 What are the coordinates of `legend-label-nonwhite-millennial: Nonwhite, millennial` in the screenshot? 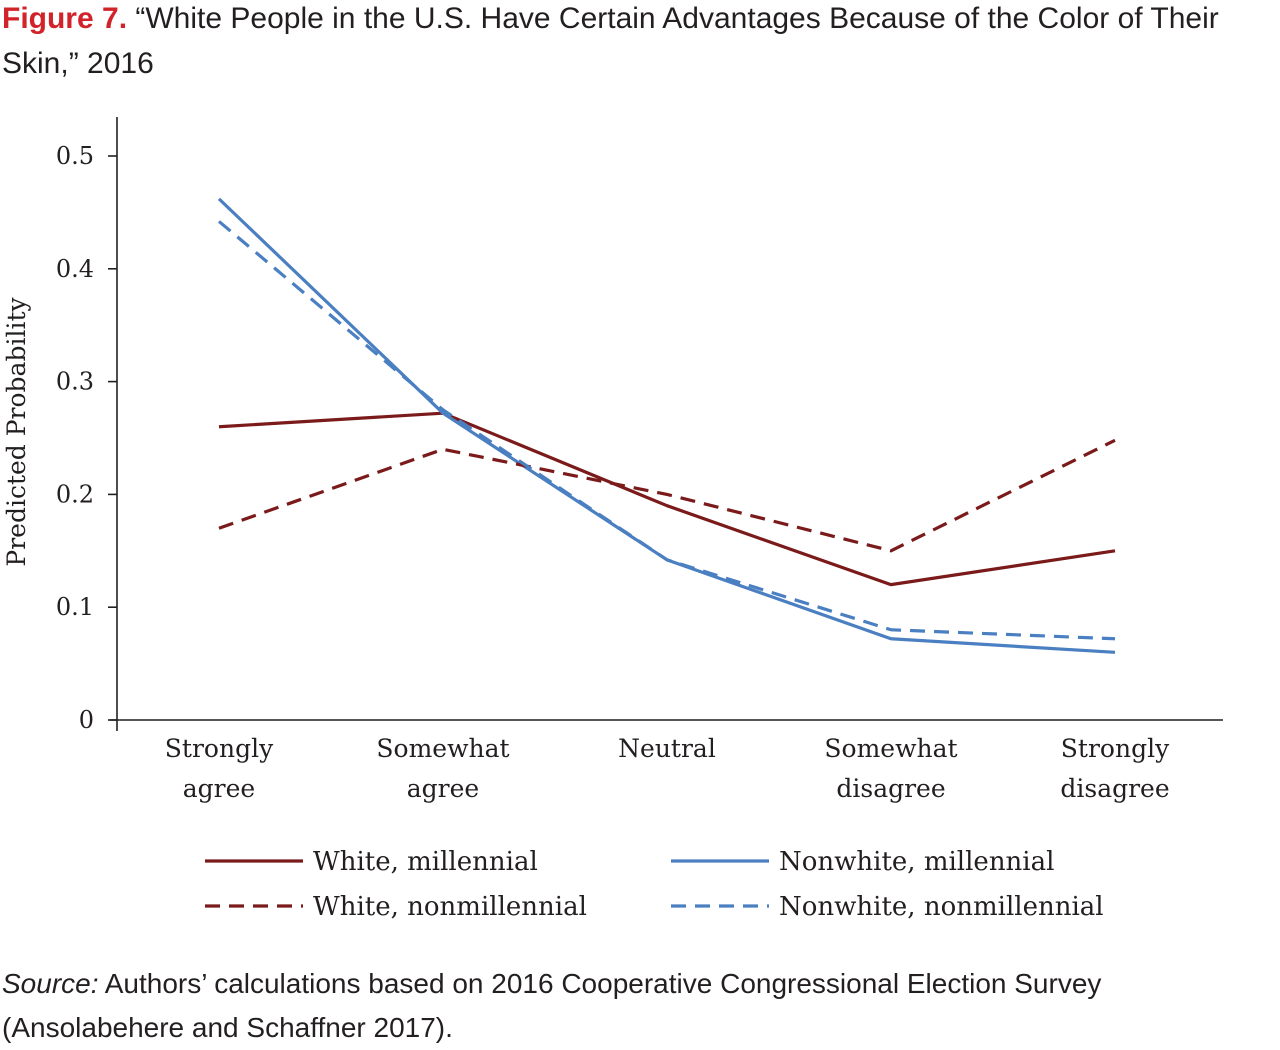 It's located at (916, 862).